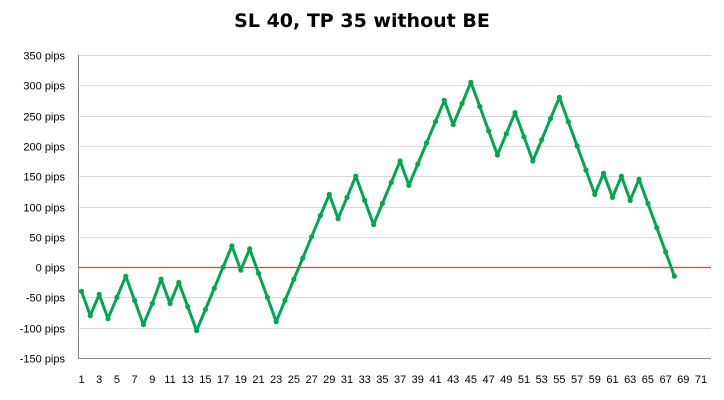 This screenshot has height=400, width=724. I want to click on chart-title: SL 40, TP 35 without BE, so click(362, 21).